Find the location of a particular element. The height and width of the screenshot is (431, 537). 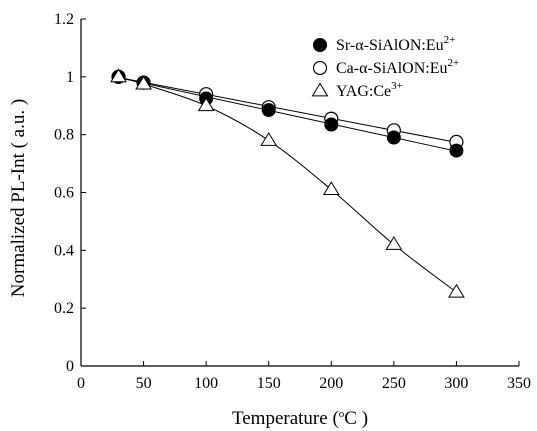

y-axis-title: Normalized PL-Int ( a.u. ) is located at coordinates (18, 198).